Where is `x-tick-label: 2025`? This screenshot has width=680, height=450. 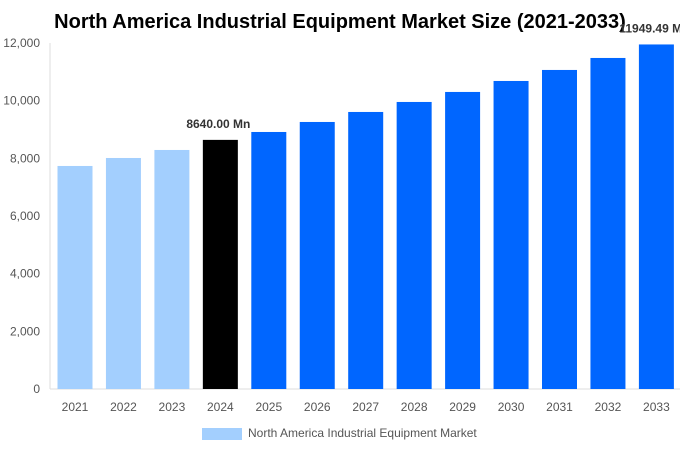 x-tick-label: 2025 is located at coordinates (268, 407).